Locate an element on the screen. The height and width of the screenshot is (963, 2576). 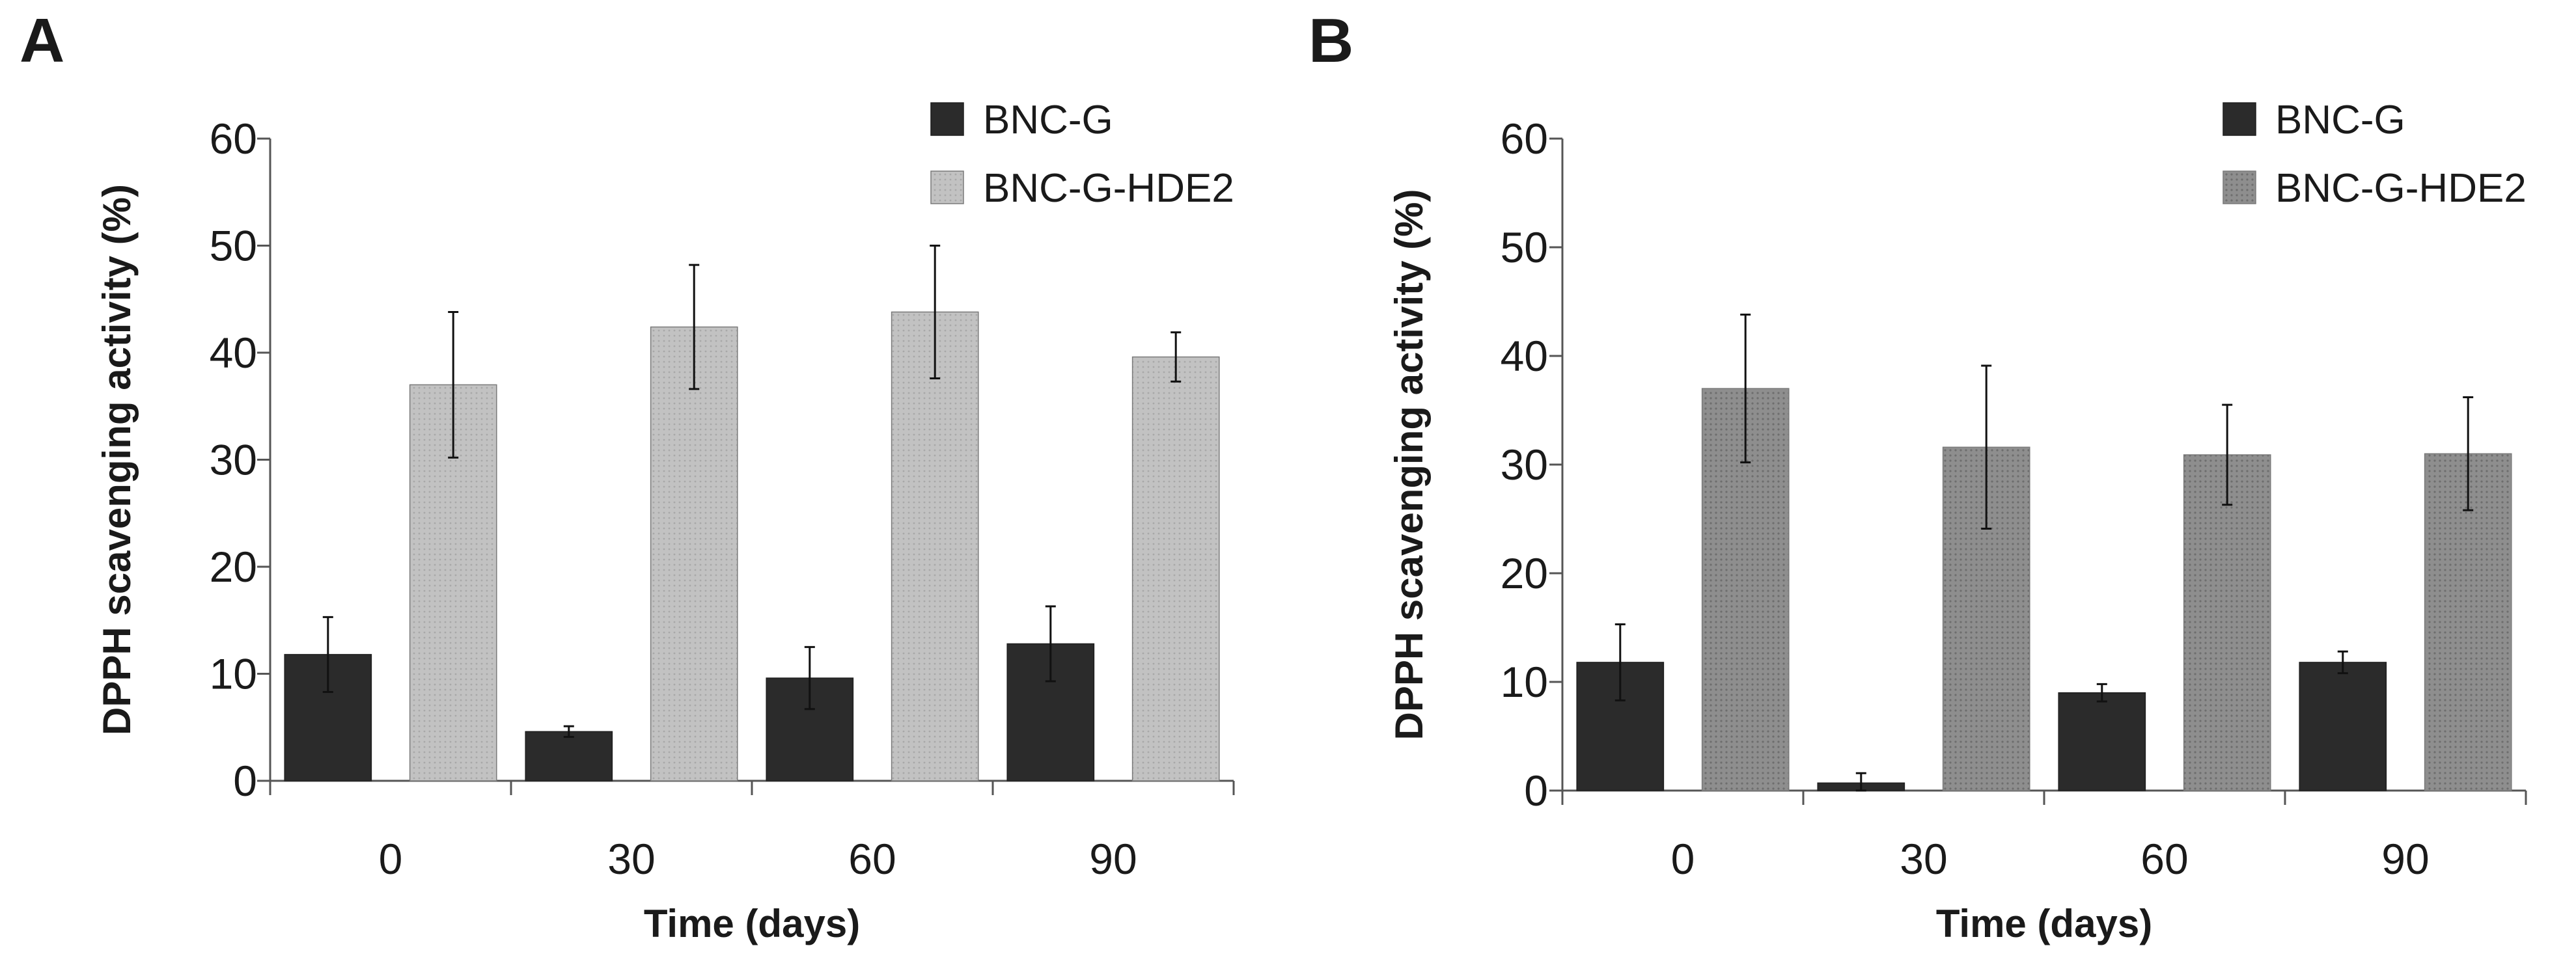
panel-letter: B is located at coordinates (1331, 40).